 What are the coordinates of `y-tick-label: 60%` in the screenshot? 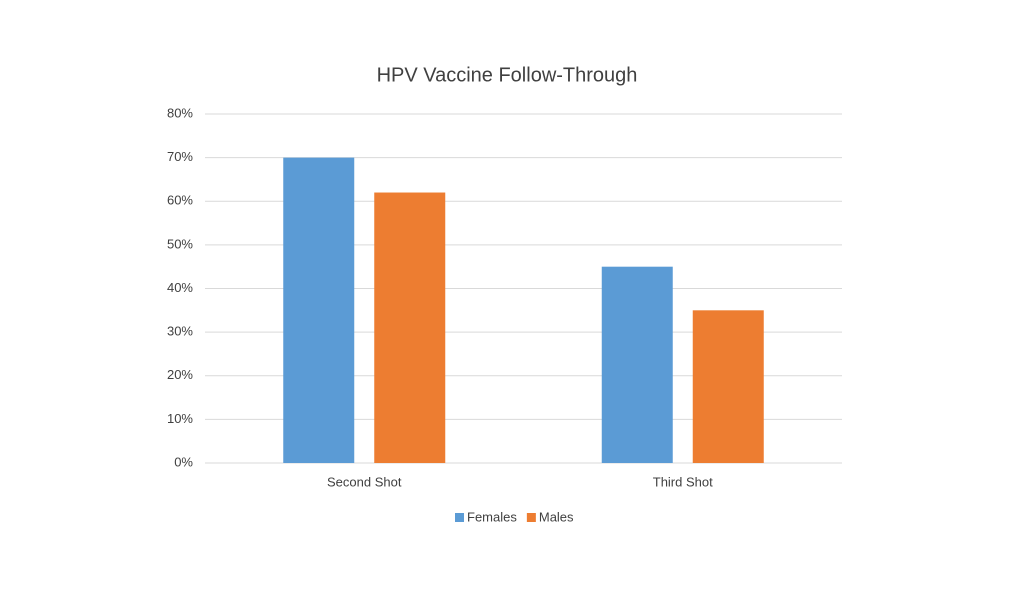 It's located at (180, 200).